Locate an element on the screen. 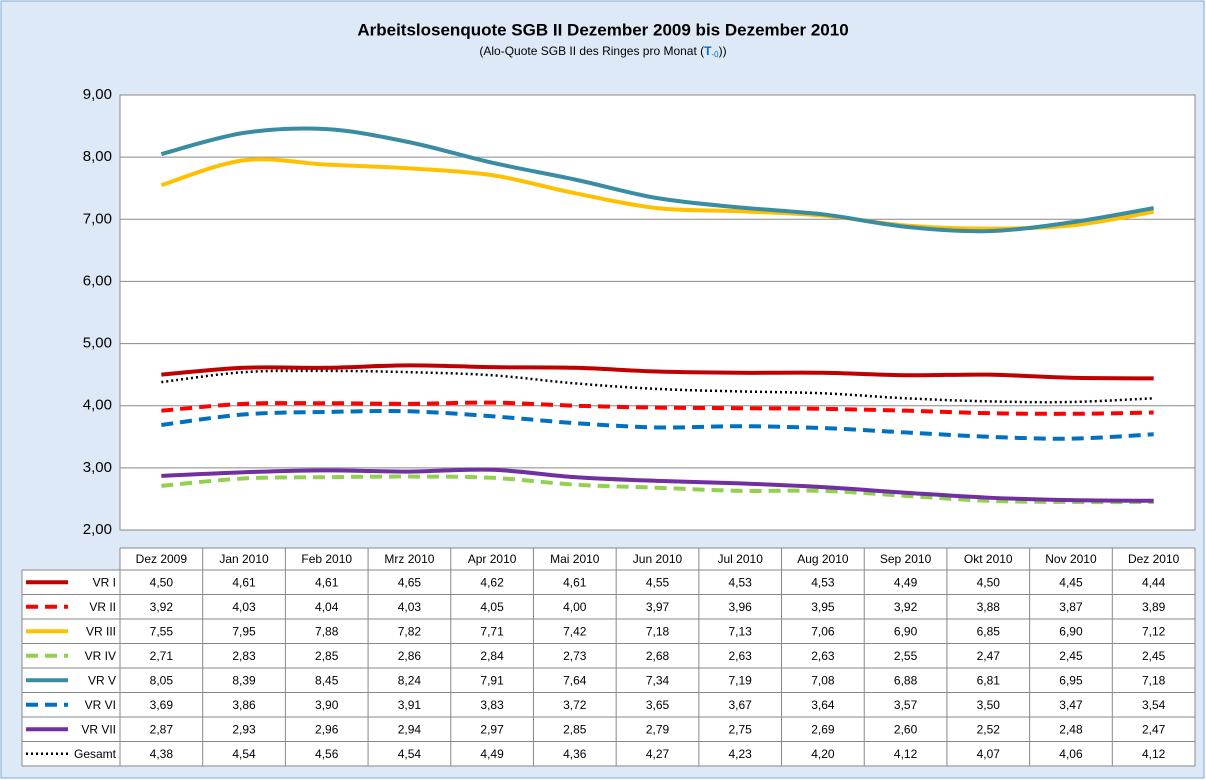  table-value: 6,81 is located at coordinates (989, 680).